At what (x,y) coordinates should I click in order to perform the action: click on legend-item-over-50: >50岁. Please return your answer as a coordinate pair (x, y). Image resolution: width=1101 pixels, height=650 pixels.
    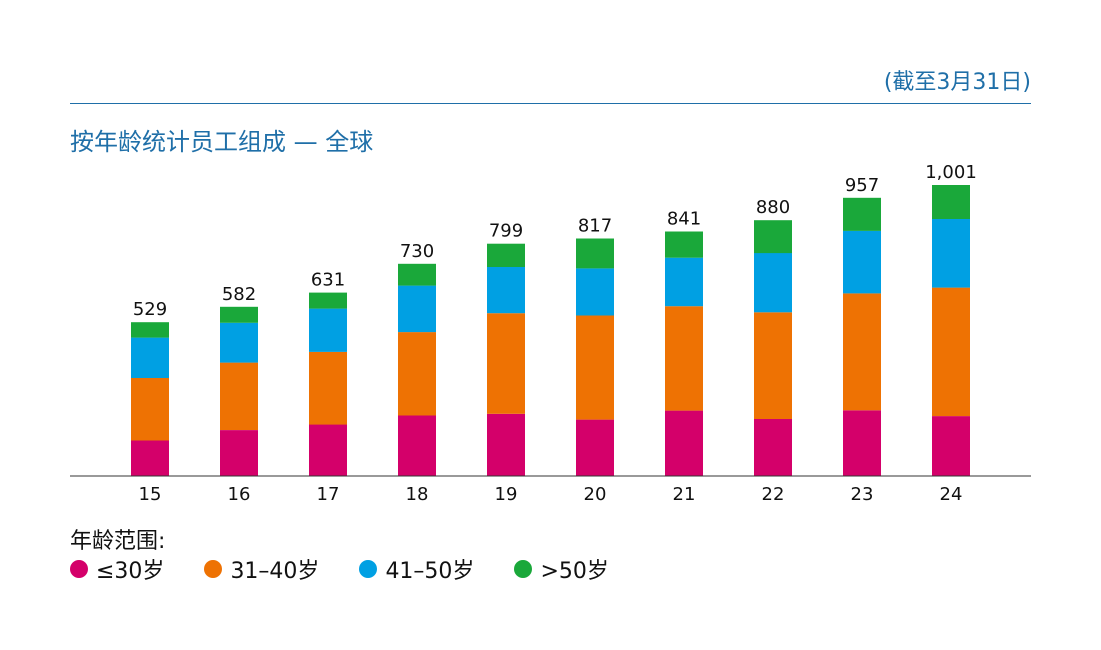
    Looking at the image, I should click on (561, 569).